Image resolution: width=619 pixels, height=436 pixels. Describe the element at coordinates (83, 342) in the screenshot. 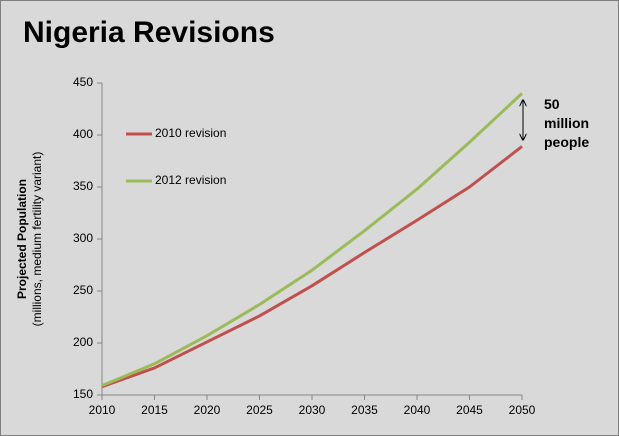

I see `y-tick-label: 200` at that location.